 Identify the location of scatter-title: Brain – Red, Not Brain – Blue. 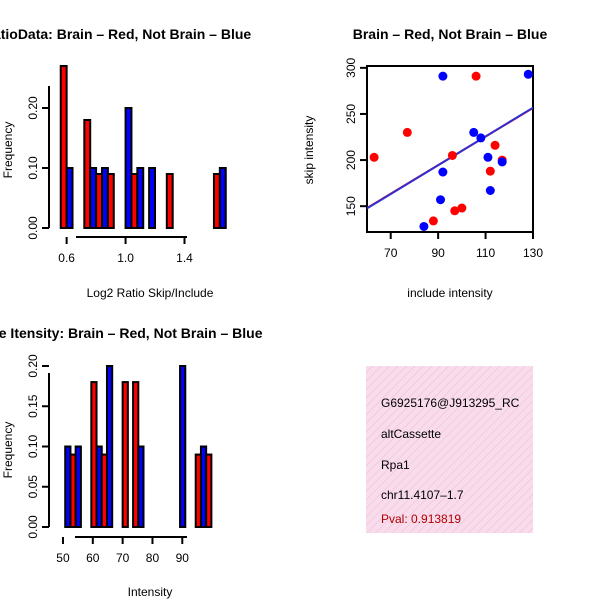
(450, 34).